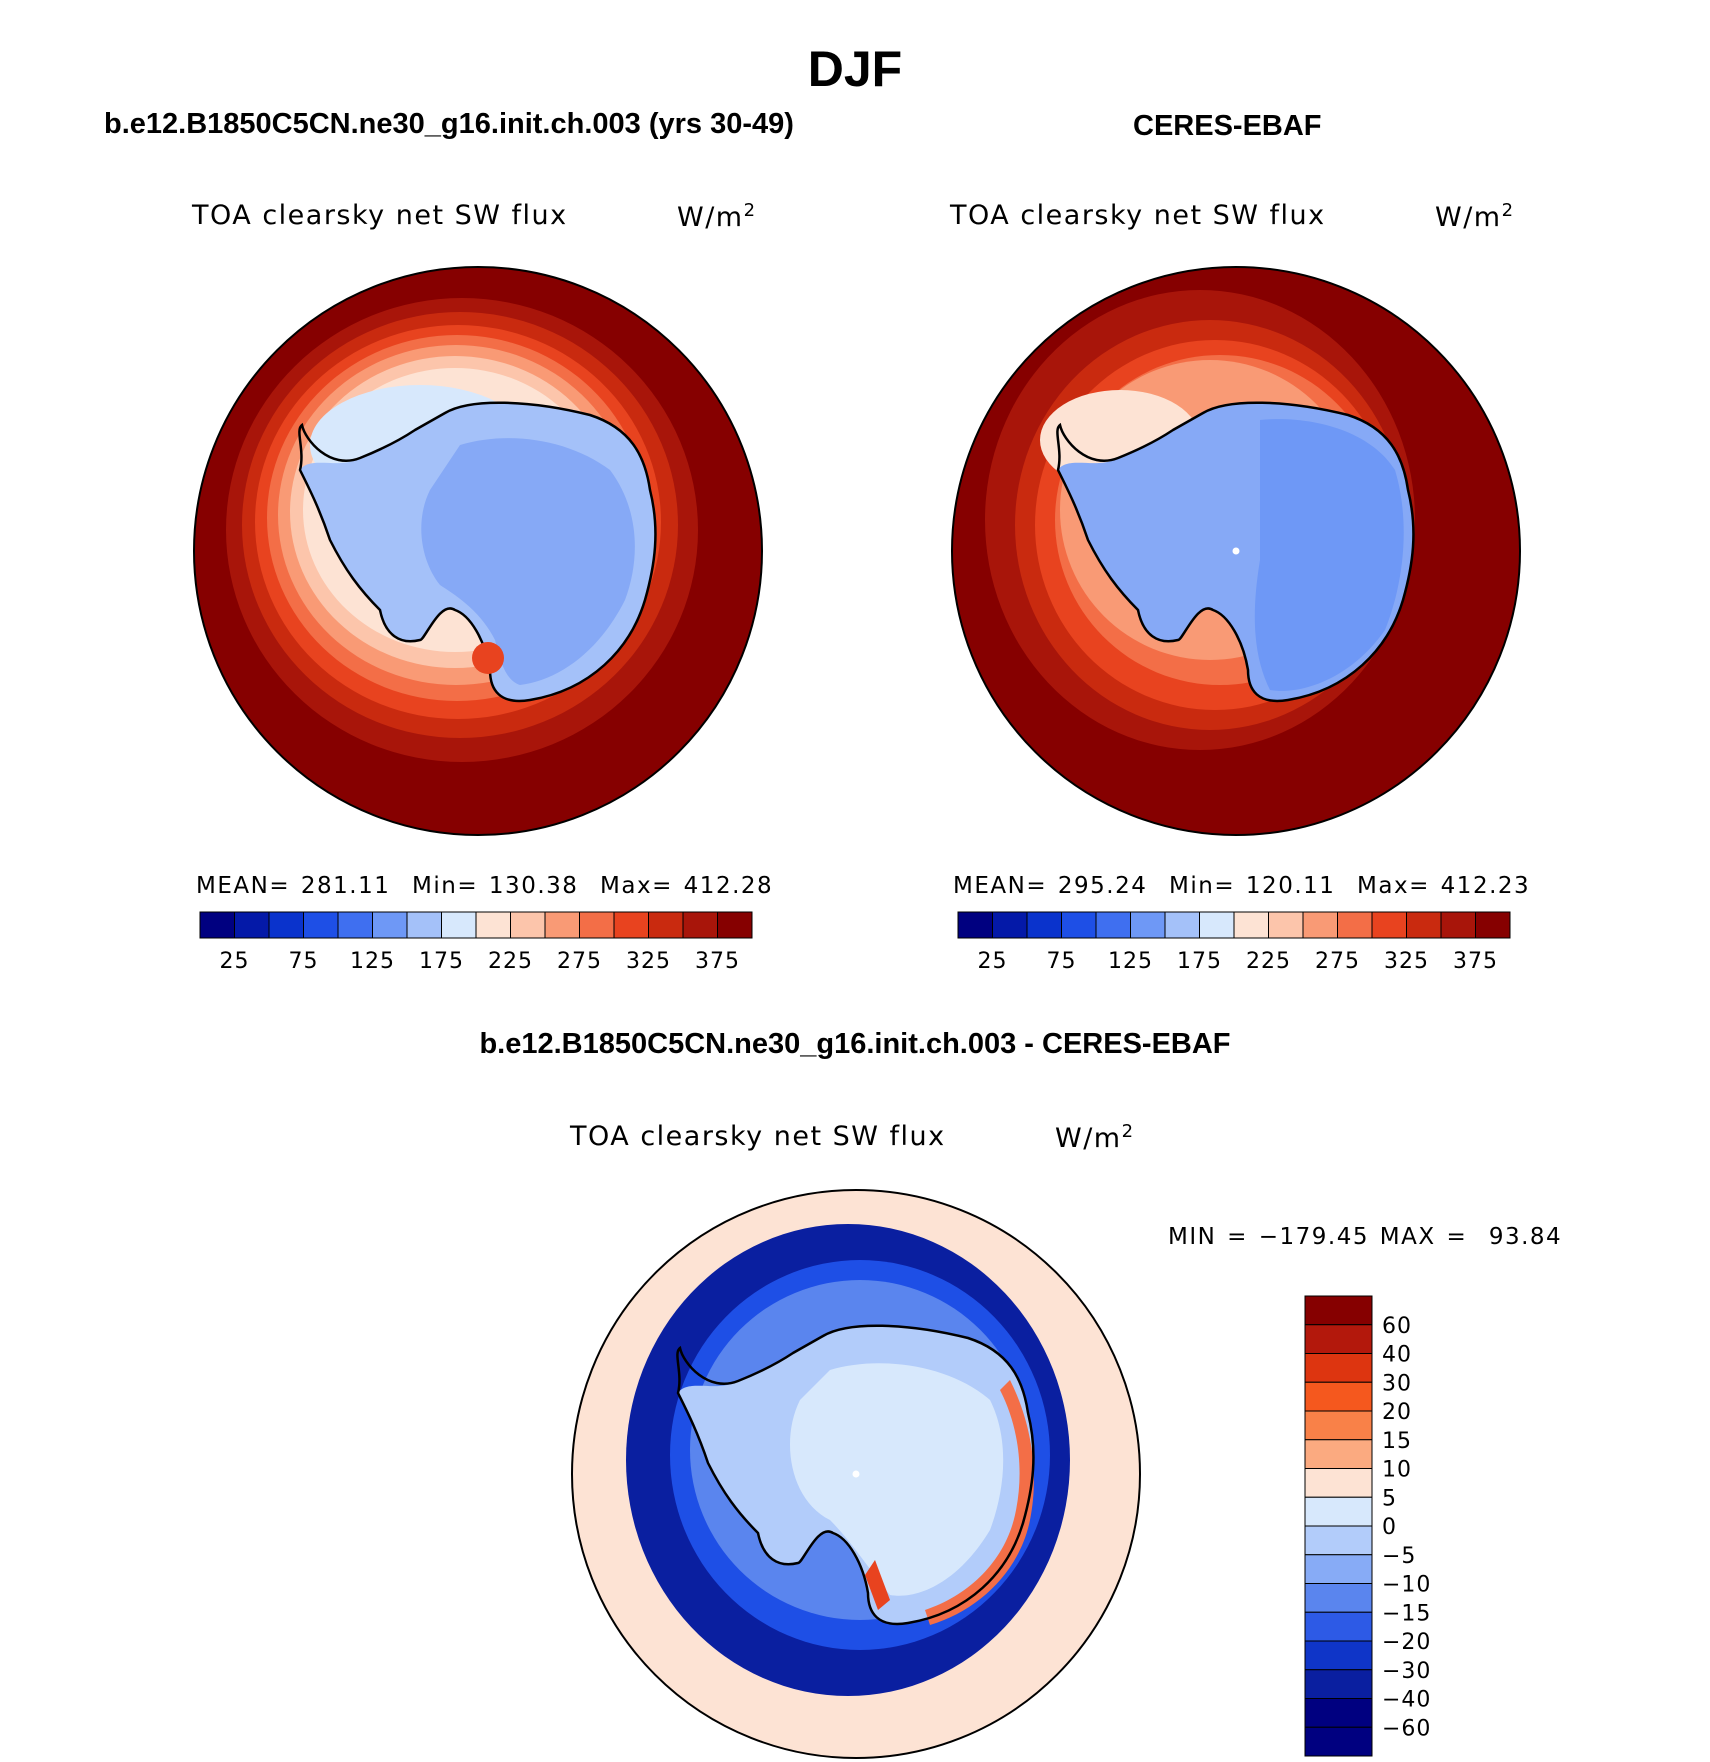  Describe the element at coordinates (1406, 1642) in the screenshot. I see `colorbar-tick-label: −20` at that location.